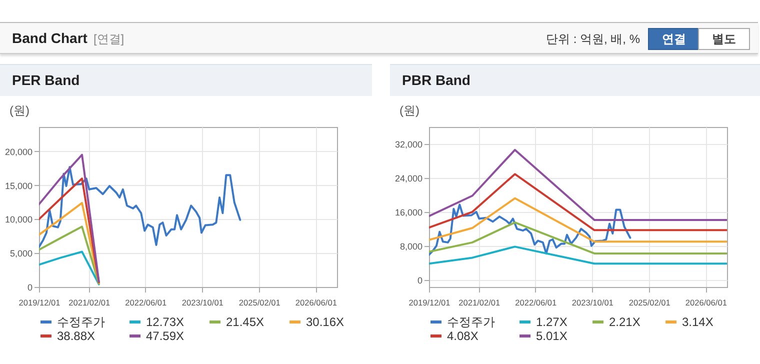 This screenshot has width=760, height=364. I want to click on text: 별도, so click(724, 39).